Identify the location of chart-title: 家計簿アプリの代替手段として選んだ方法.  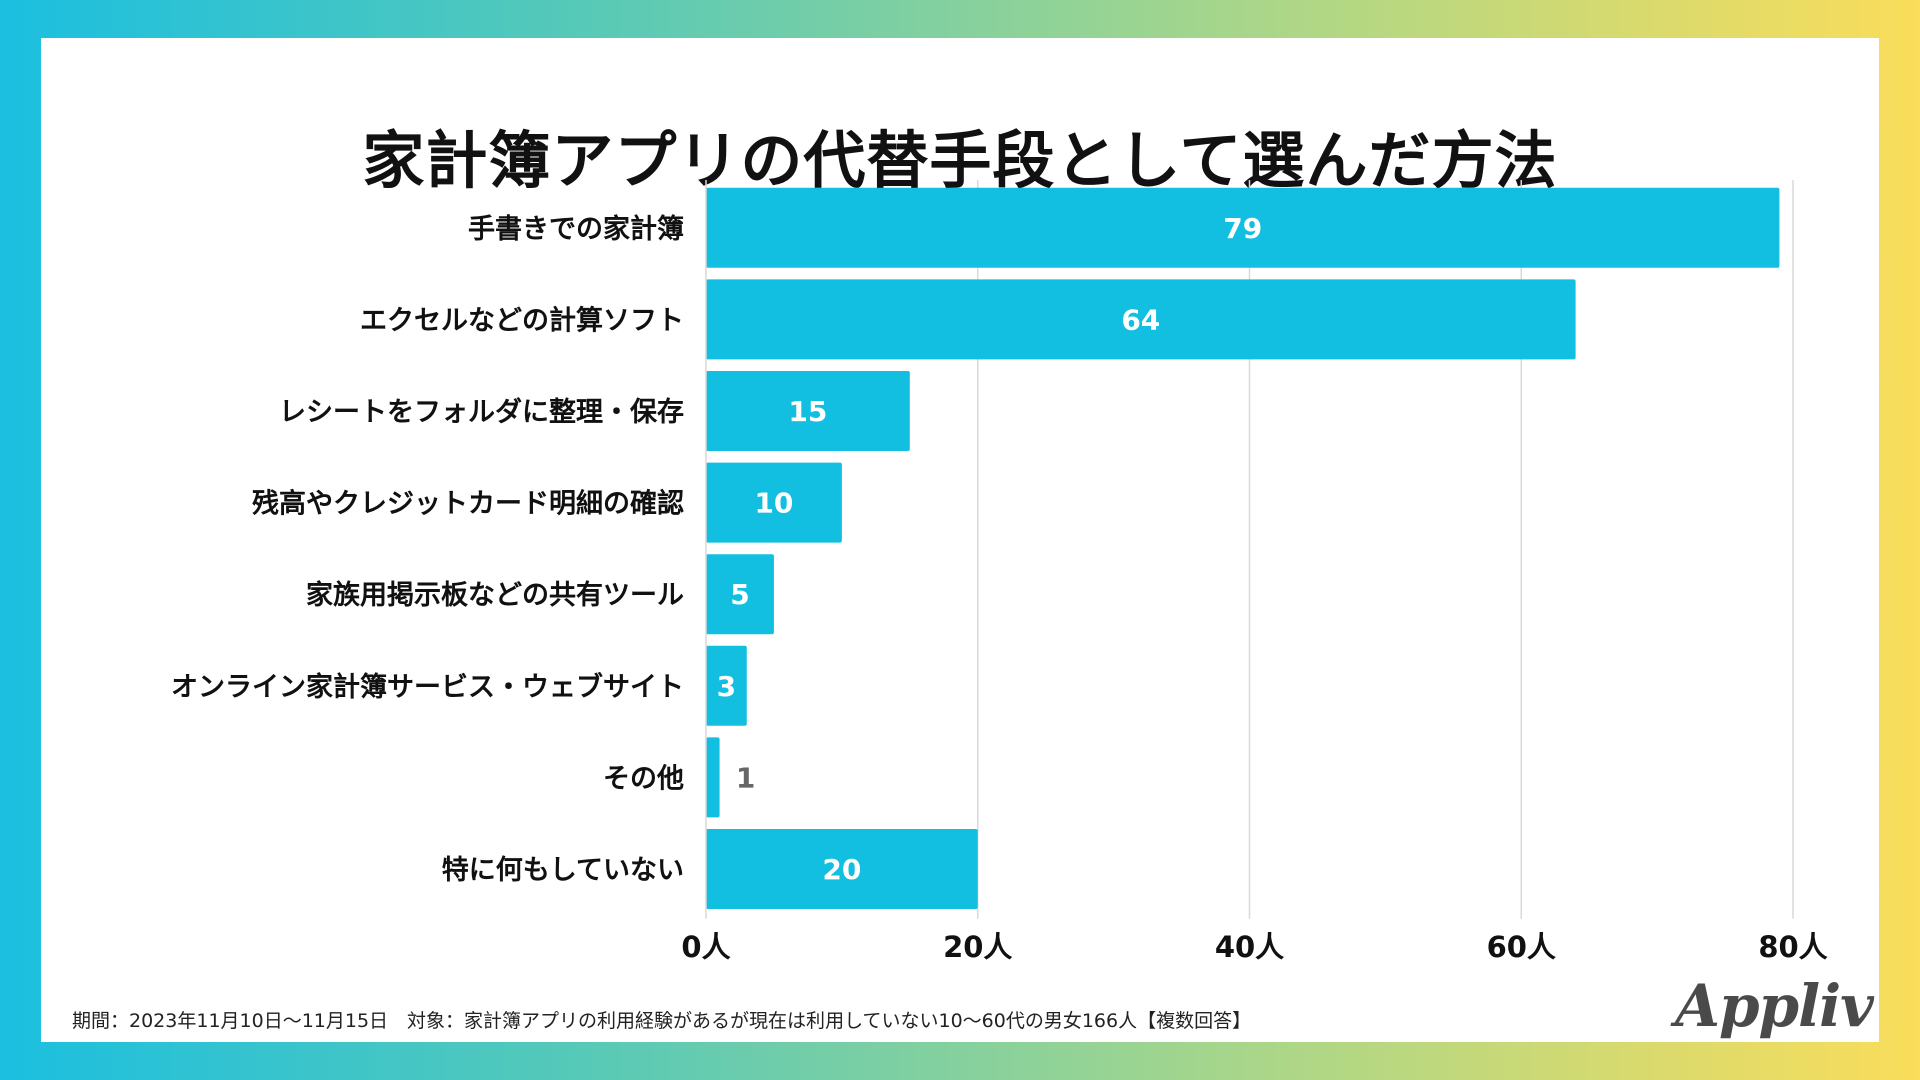
(960, 160).